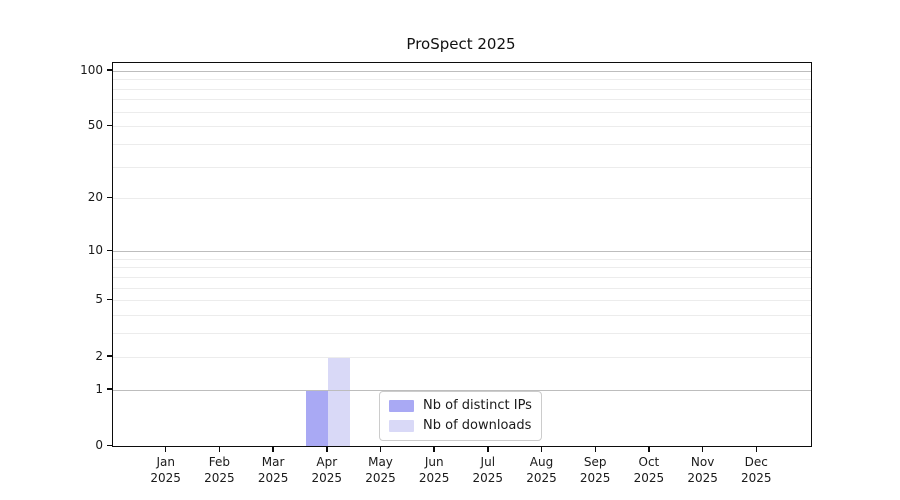  What do you see at coordinates (165, 449) in the screenshot?
I see `x-tick-mark-jan` at bounding box center [165, 449].